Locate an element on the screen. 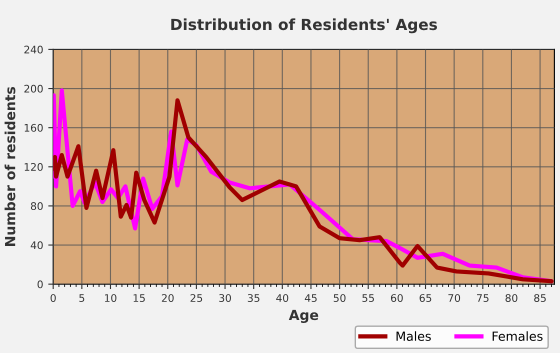 The image size is (560, 353). y-tick-label: 200 is located at coordinates (33, 88).